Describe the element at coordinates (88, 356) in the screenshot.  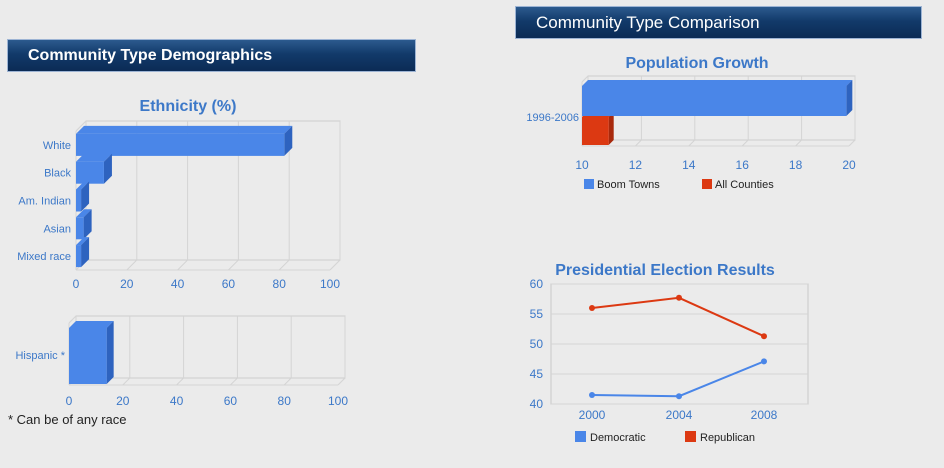
I see `hispanic-bar-front` at that location.